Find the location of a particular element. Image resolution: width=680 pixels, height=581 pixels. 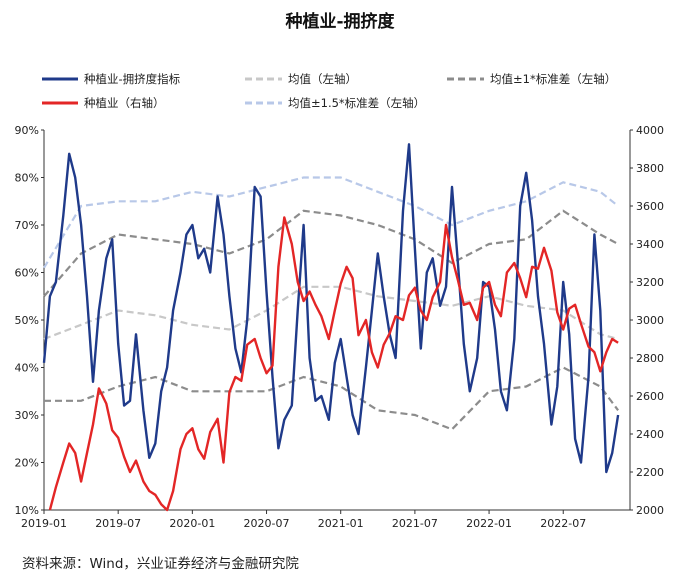

y-right-tick-label: 2000 is located at coordinates (650, 510).